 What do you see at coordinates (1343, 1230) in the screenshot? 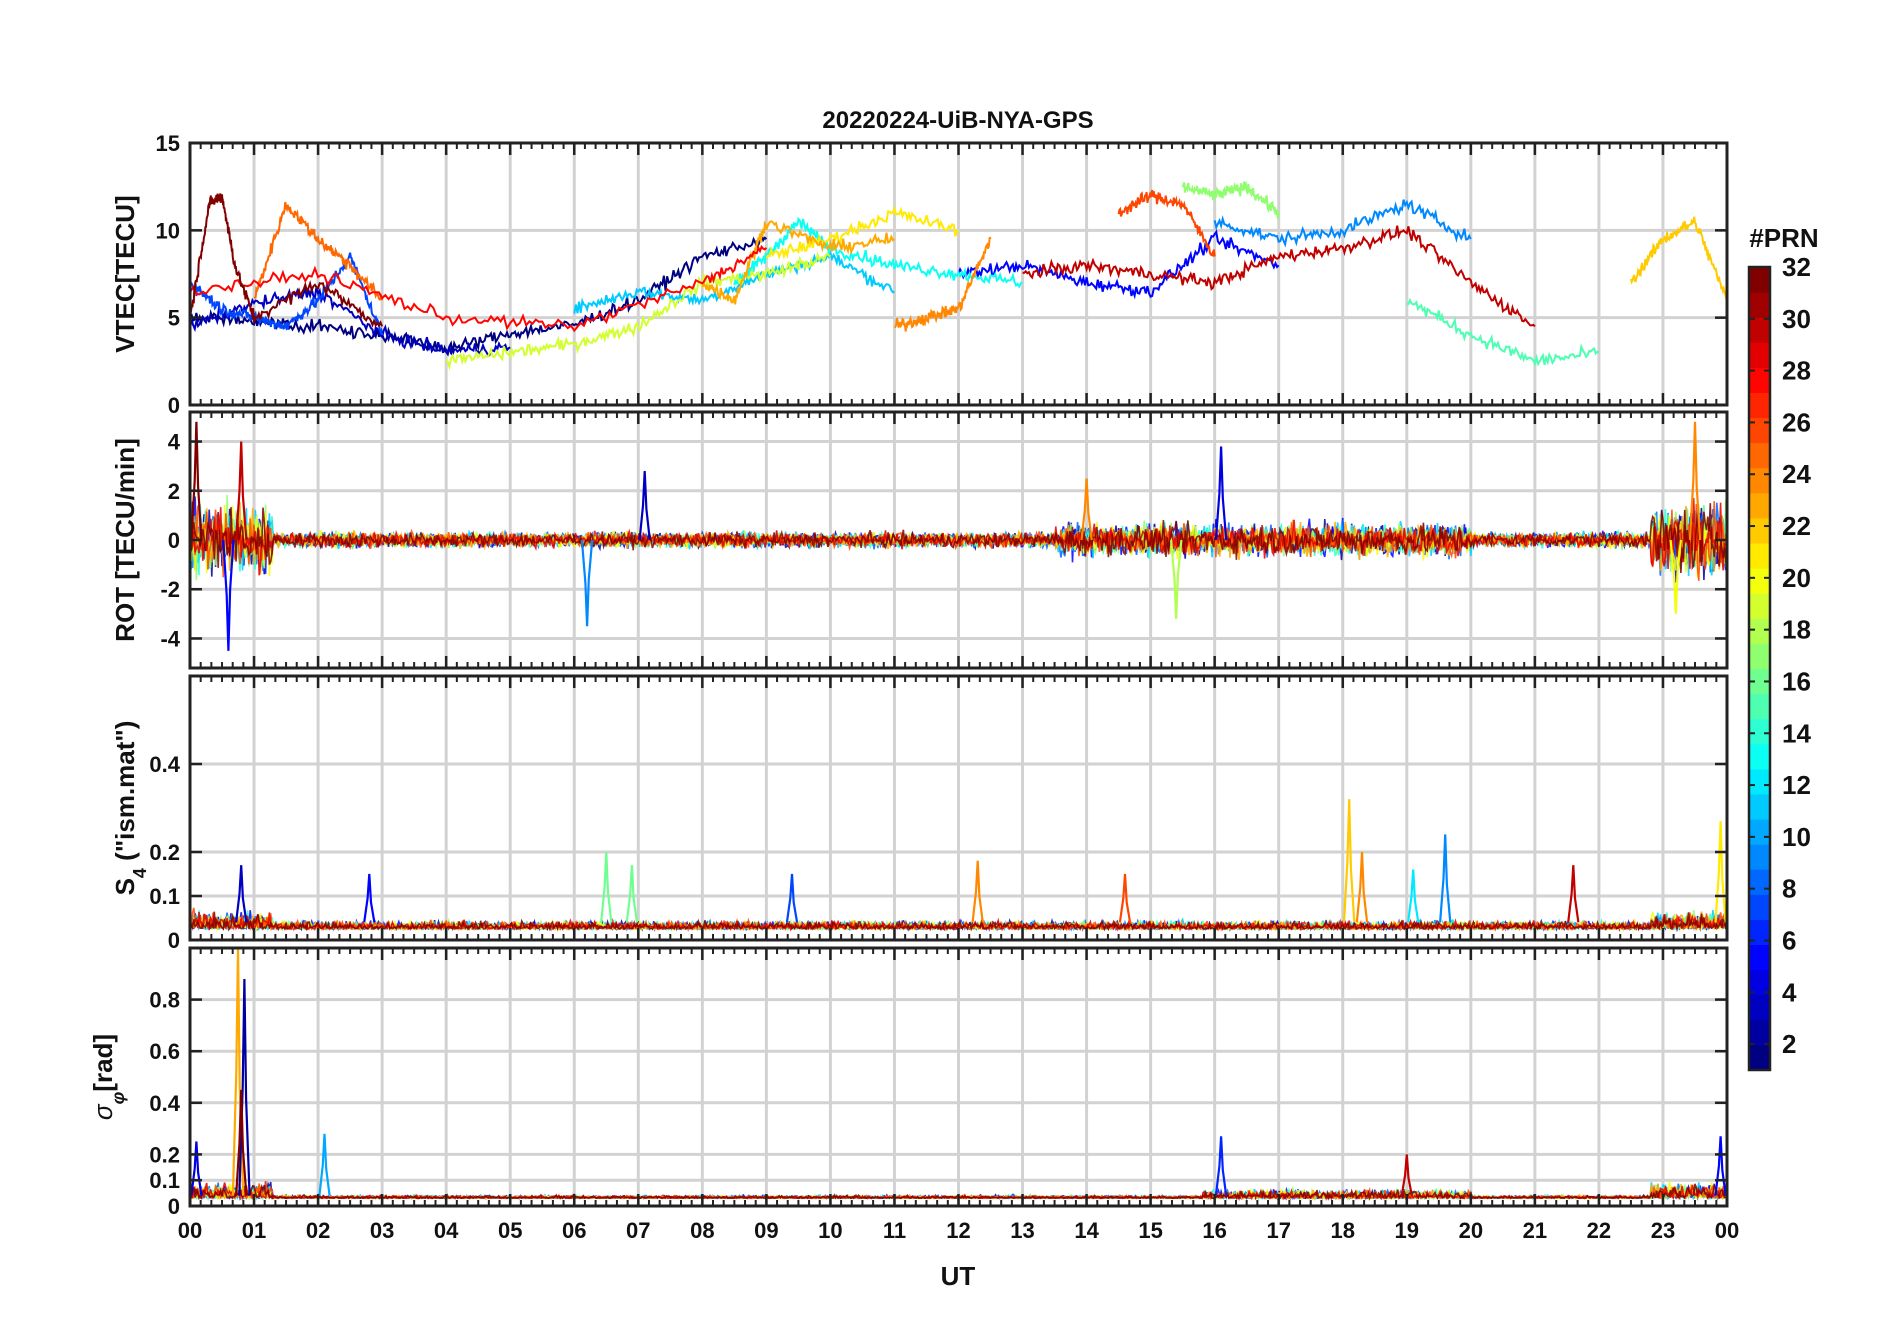
I see `x-tick-label: 18` at bounding box center [1343, 1230].